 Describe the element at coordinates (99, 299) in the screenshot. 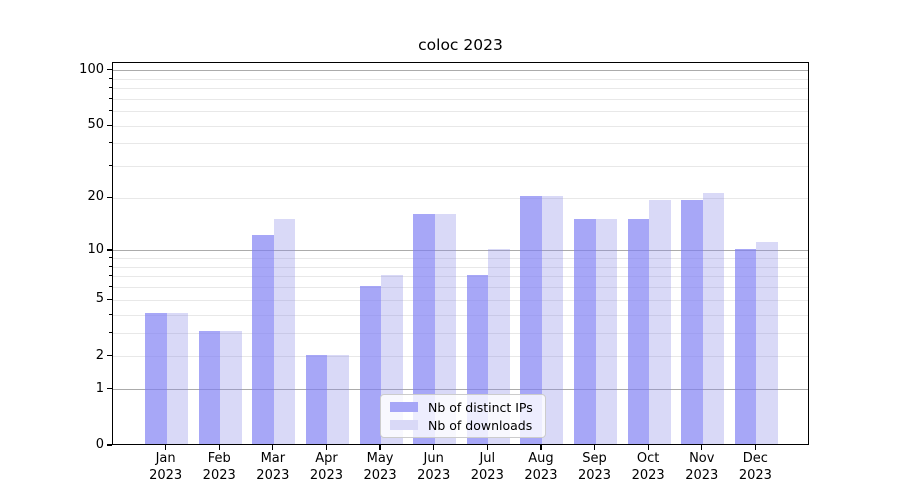

I see `y-tick-label: 5` at that location.